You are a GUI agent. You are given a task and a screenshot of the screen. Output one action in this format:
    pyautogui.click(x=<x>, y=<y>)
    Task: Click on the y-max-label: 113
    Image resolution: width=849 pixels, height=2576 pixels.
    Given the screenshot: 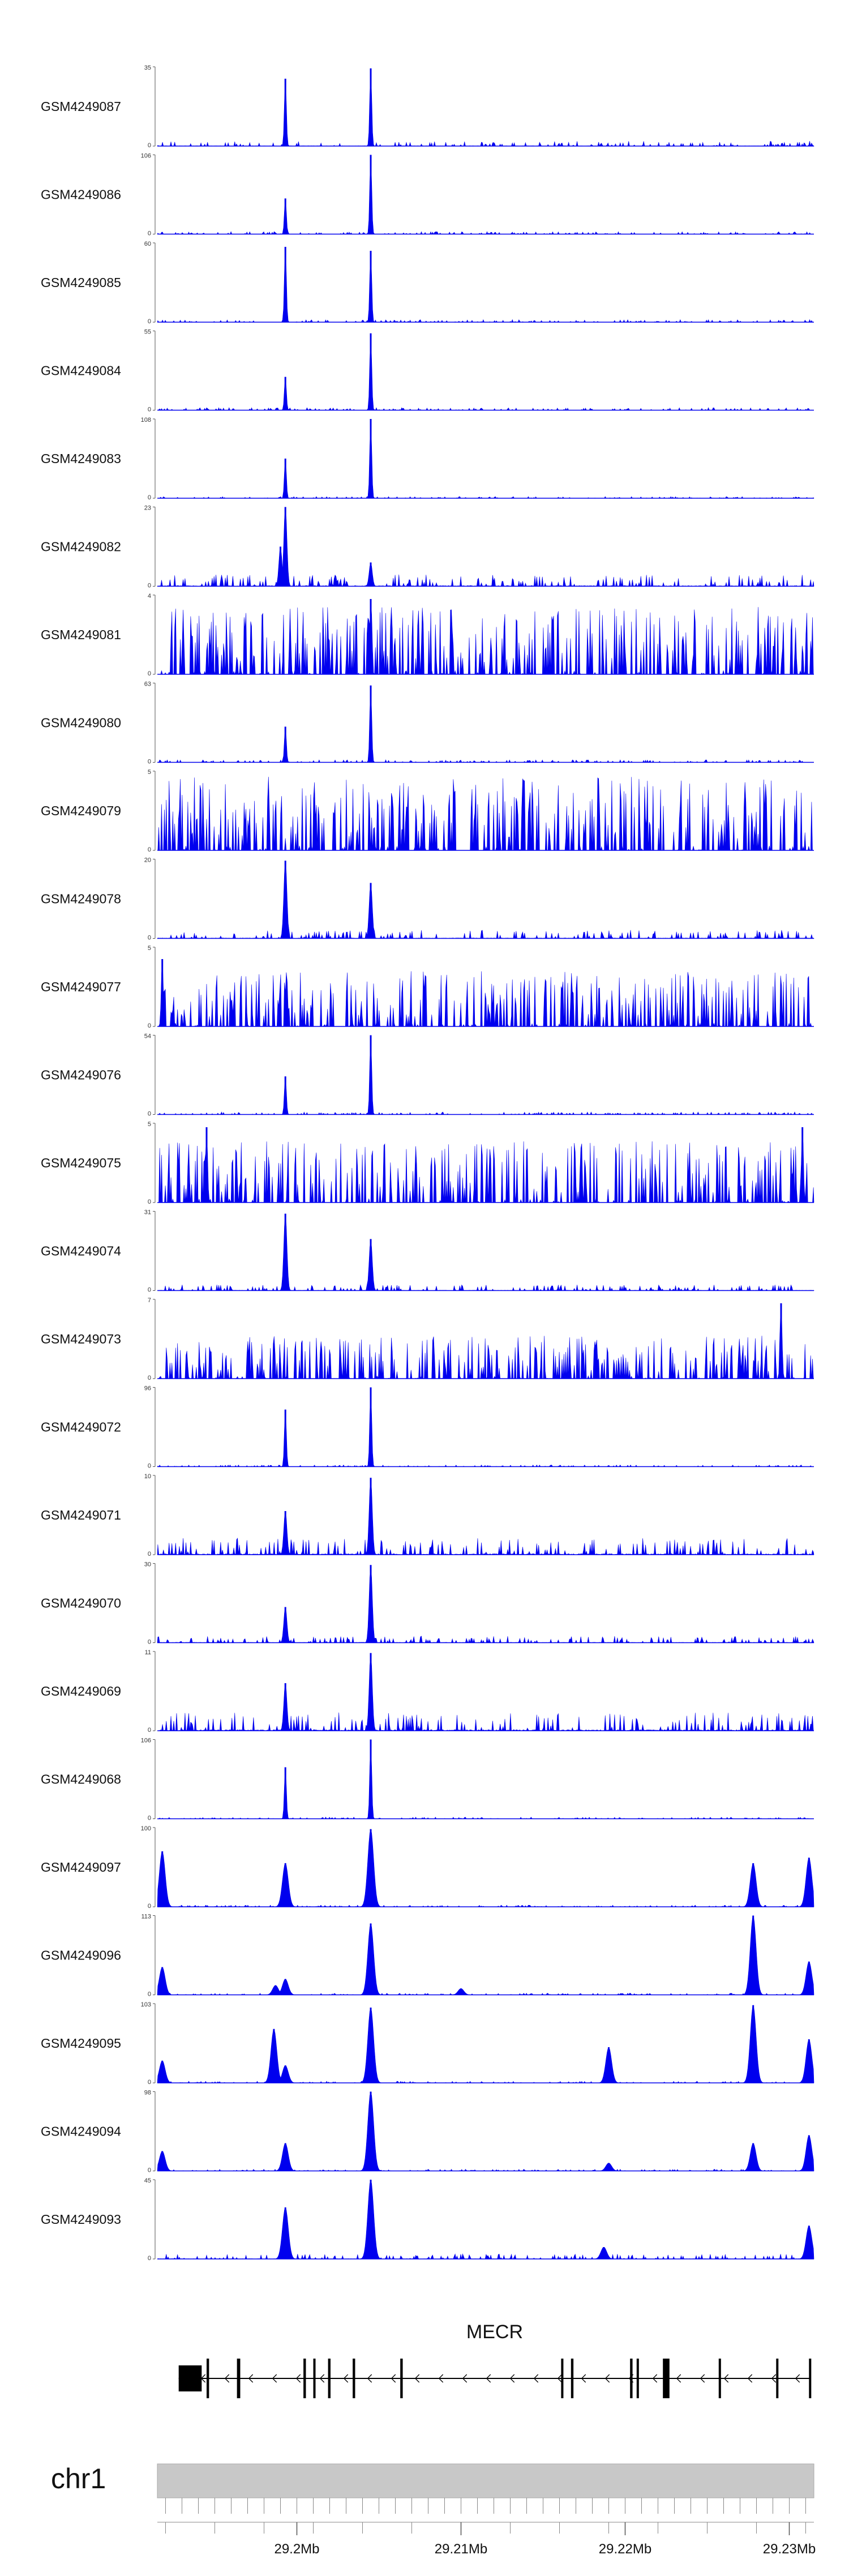 What is the action you would take?
    pyautogui.click(x=146, y=1917)
    